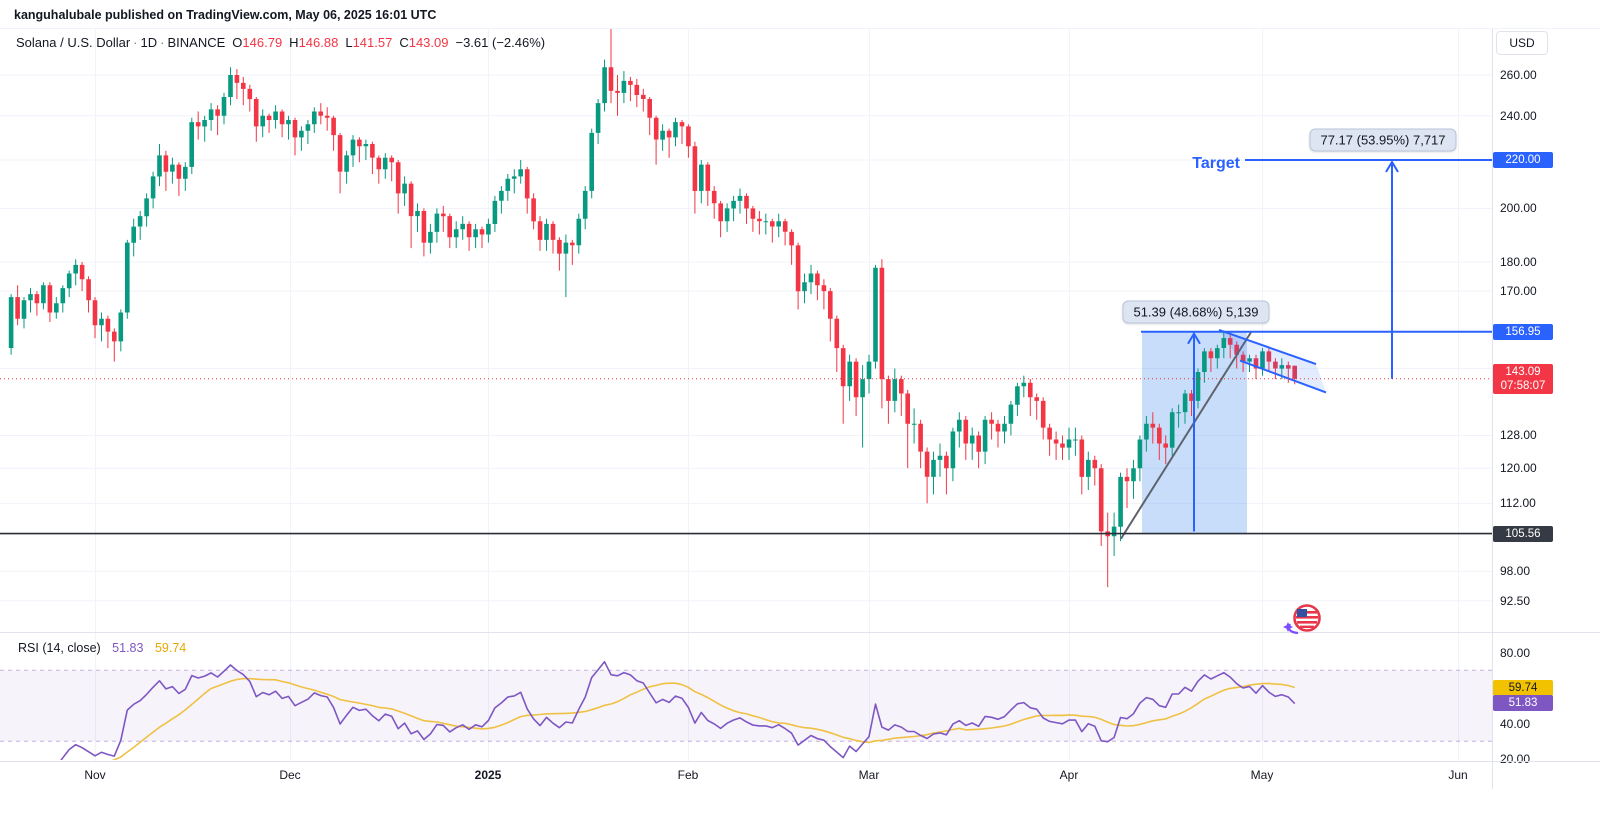 The width and height of the screenshot is (1600, 824). What do you see at coordinates (488, 775) in the screenshot?
I see `time-axis-label: 2025` at bounding box center [488, 775].